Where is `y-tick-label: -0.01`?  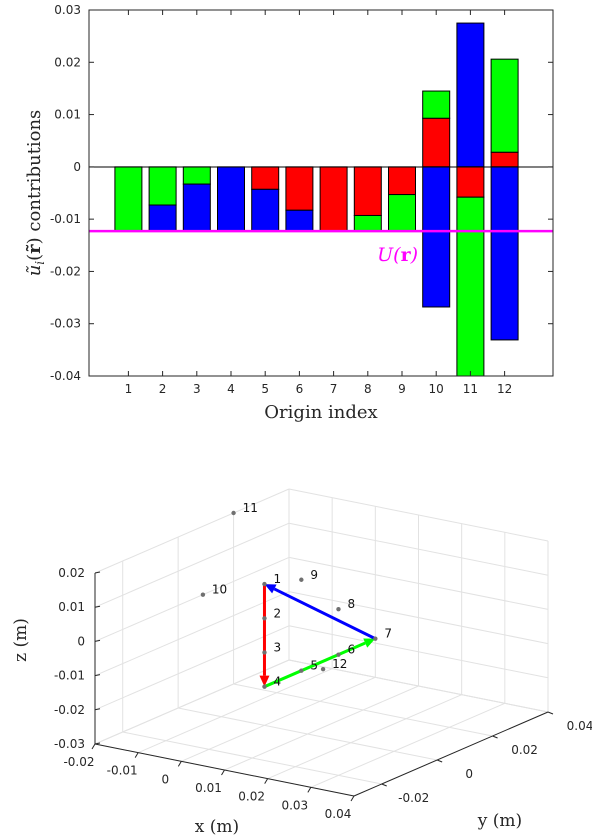
y-tick-label: -0.01 is located at coordinates (65, 219).